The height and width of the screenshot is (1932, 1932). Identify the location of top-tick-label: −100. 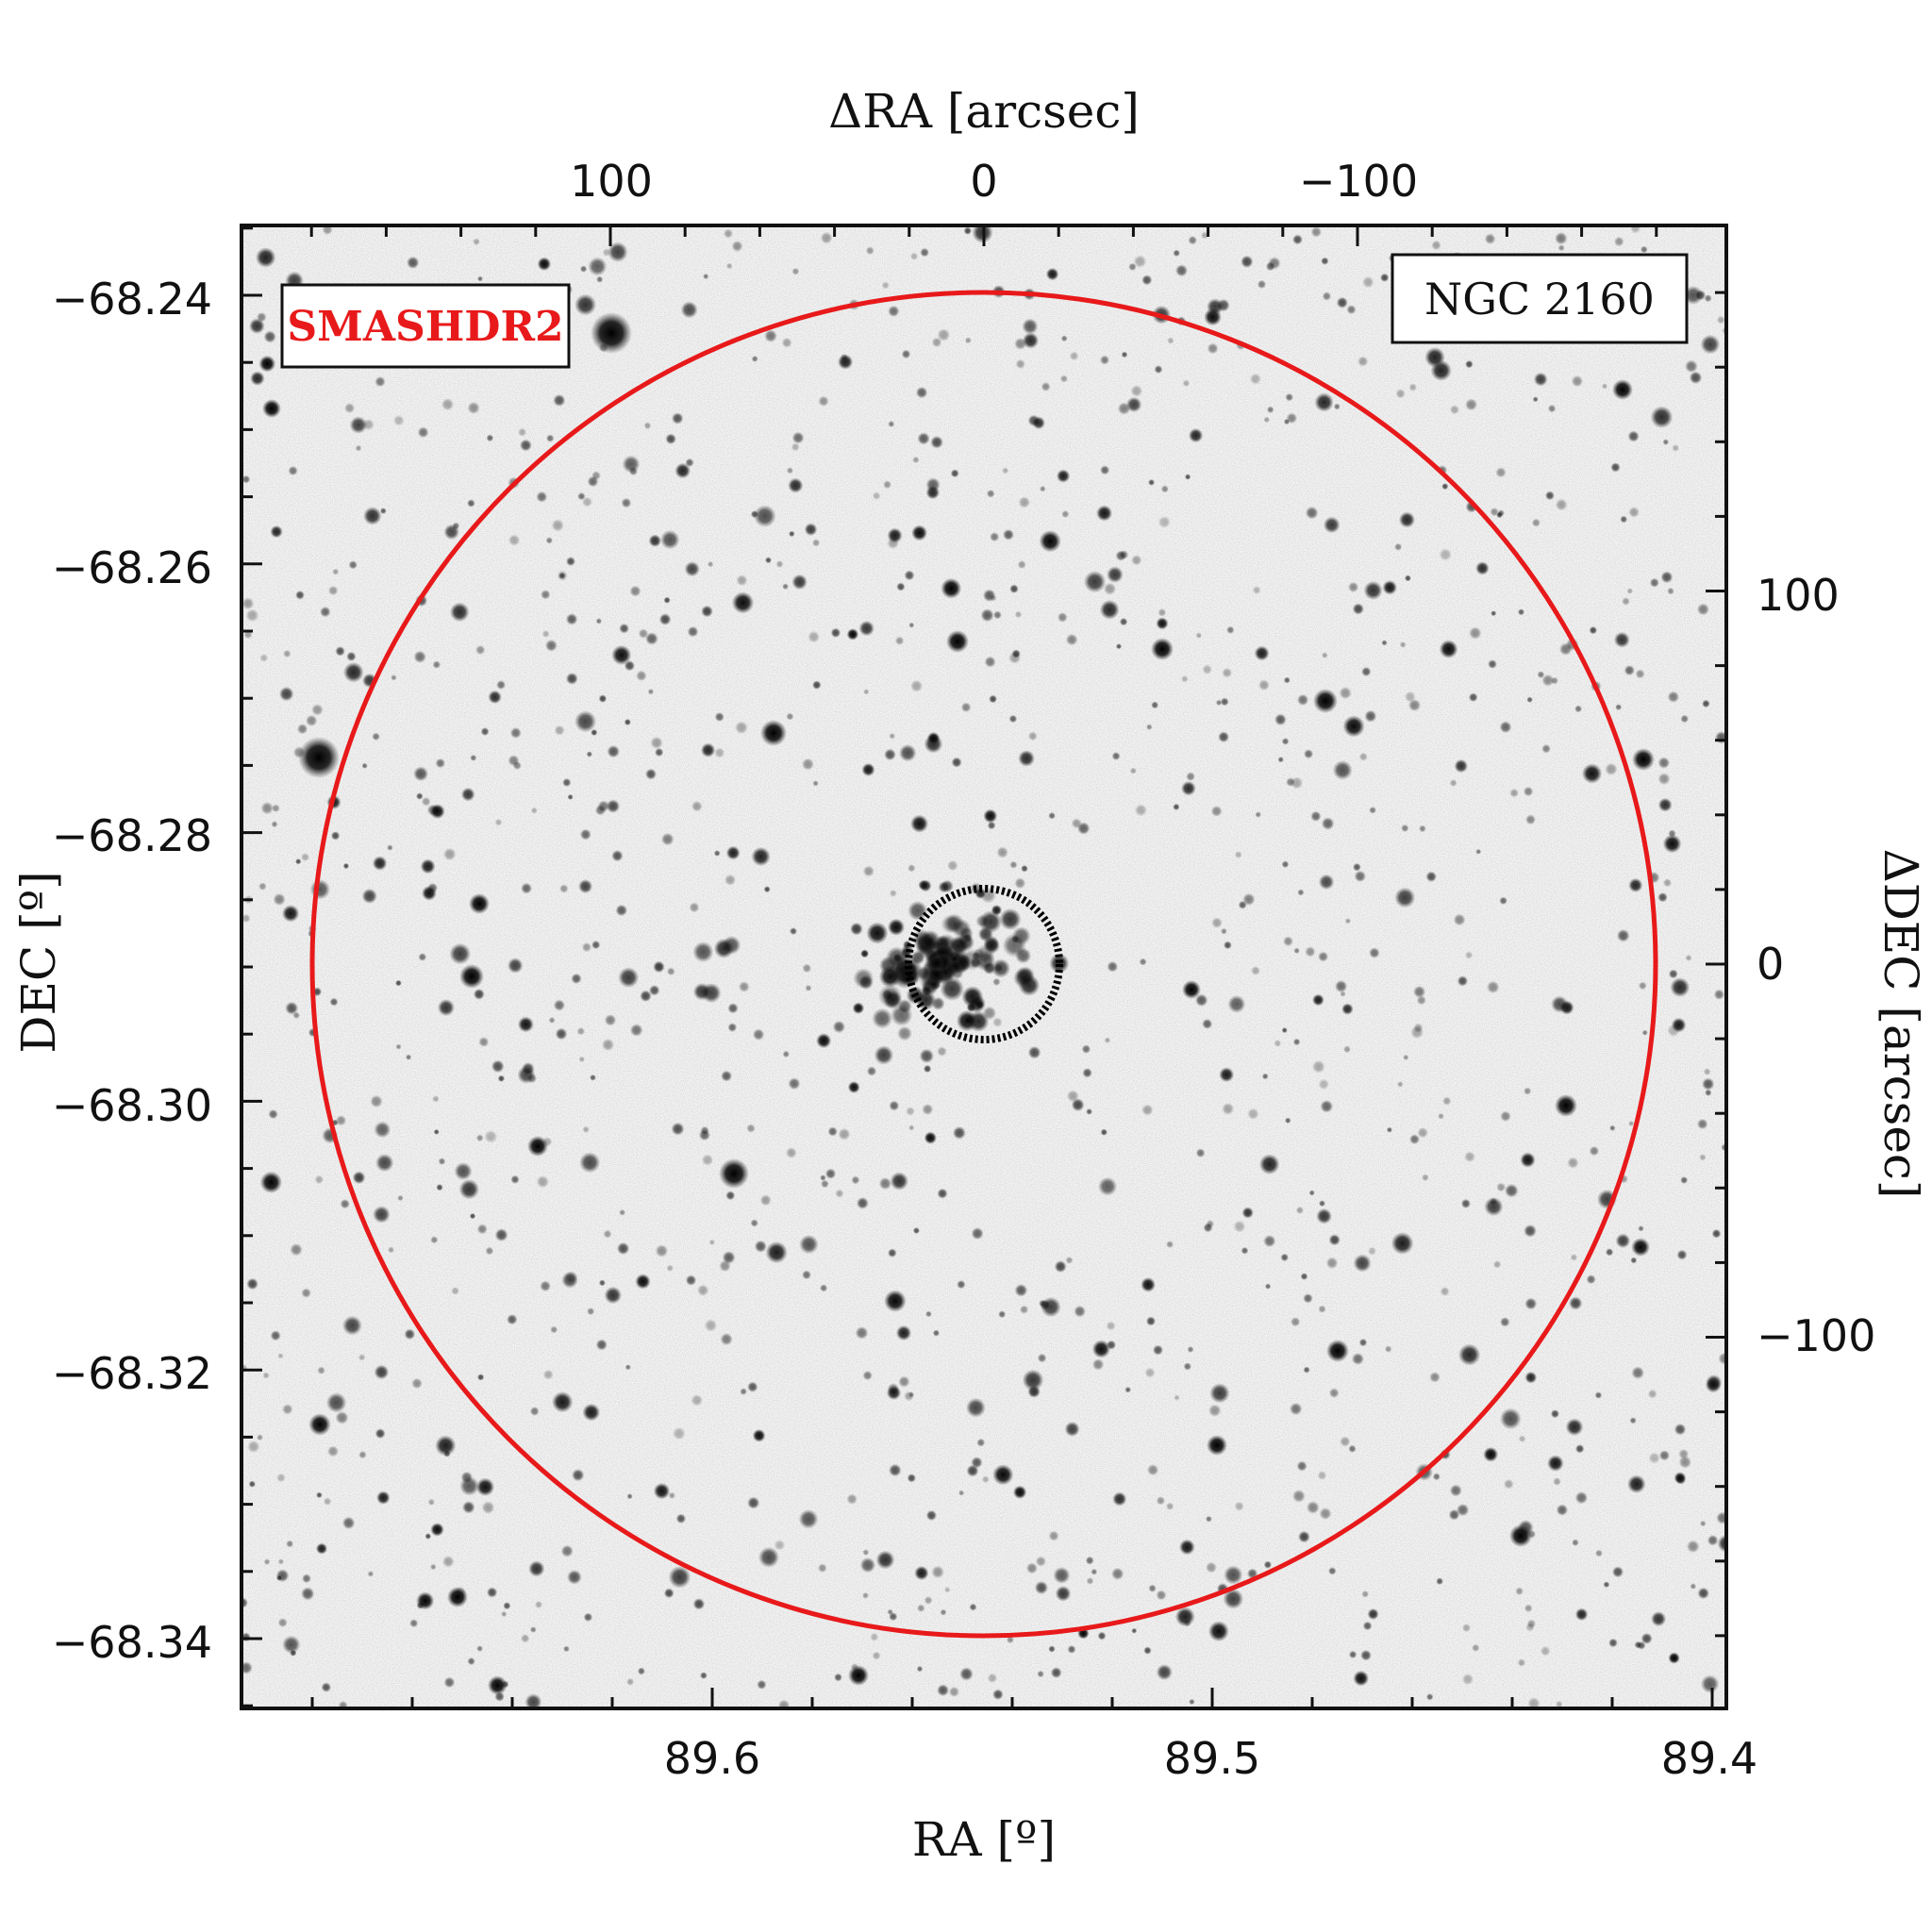
(1358, 182).